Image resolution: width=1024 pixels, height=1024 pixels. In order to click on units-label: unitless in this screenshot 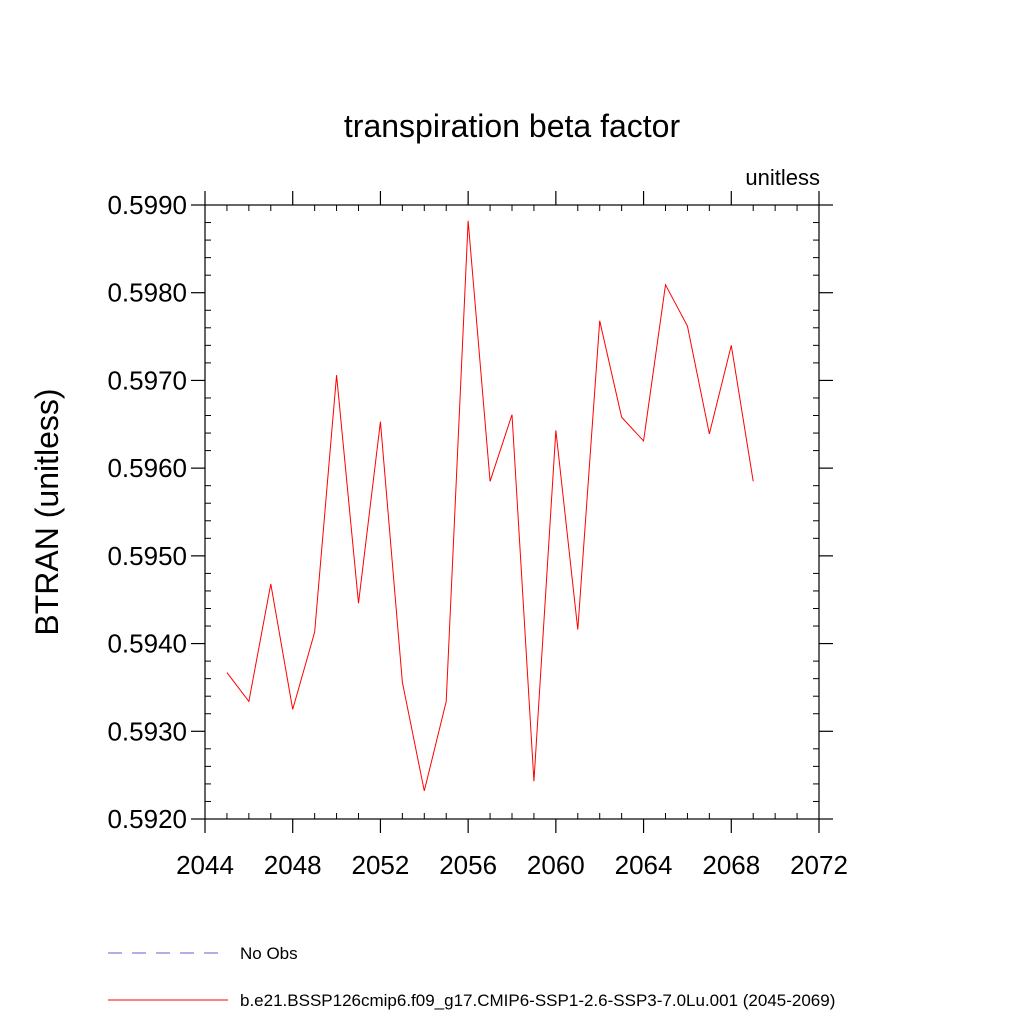, I will do `click(782, 177)`.